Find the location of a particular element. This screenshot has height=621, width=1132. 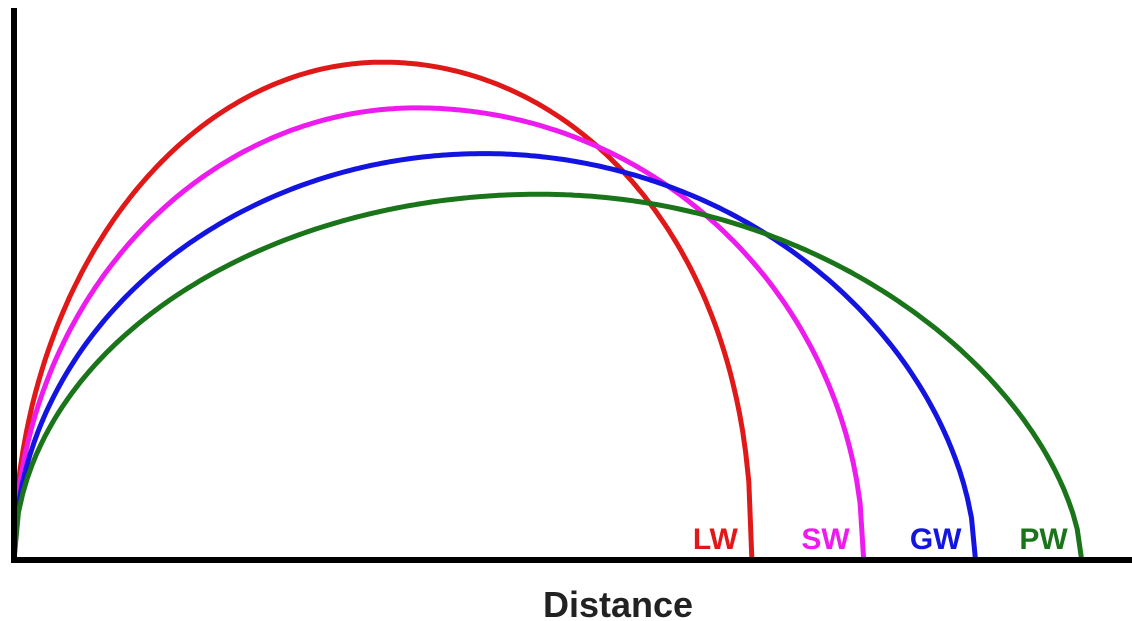

series-labels: LW SW GW PW is located at coordinates (880, 539).